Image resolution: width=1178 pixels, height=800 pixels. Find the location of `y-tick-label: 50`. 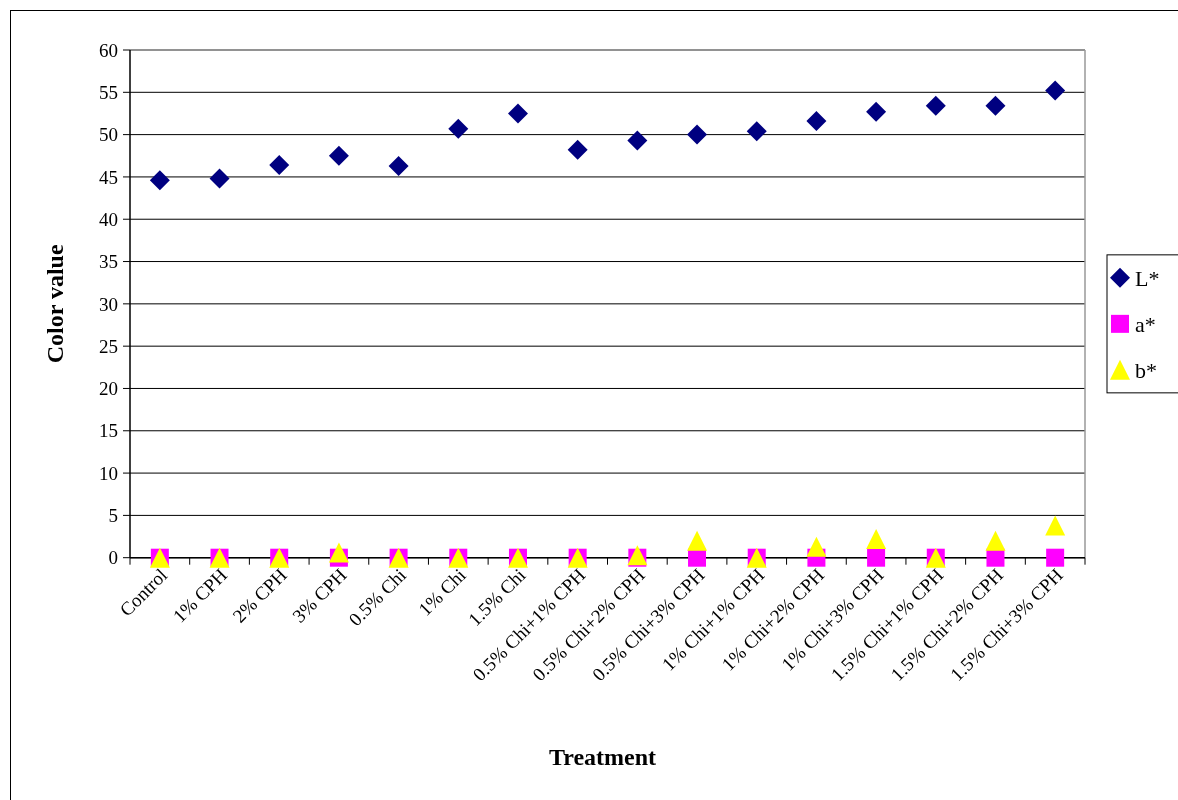

y-tick-label: 50 is located at coordinates (108, 135).